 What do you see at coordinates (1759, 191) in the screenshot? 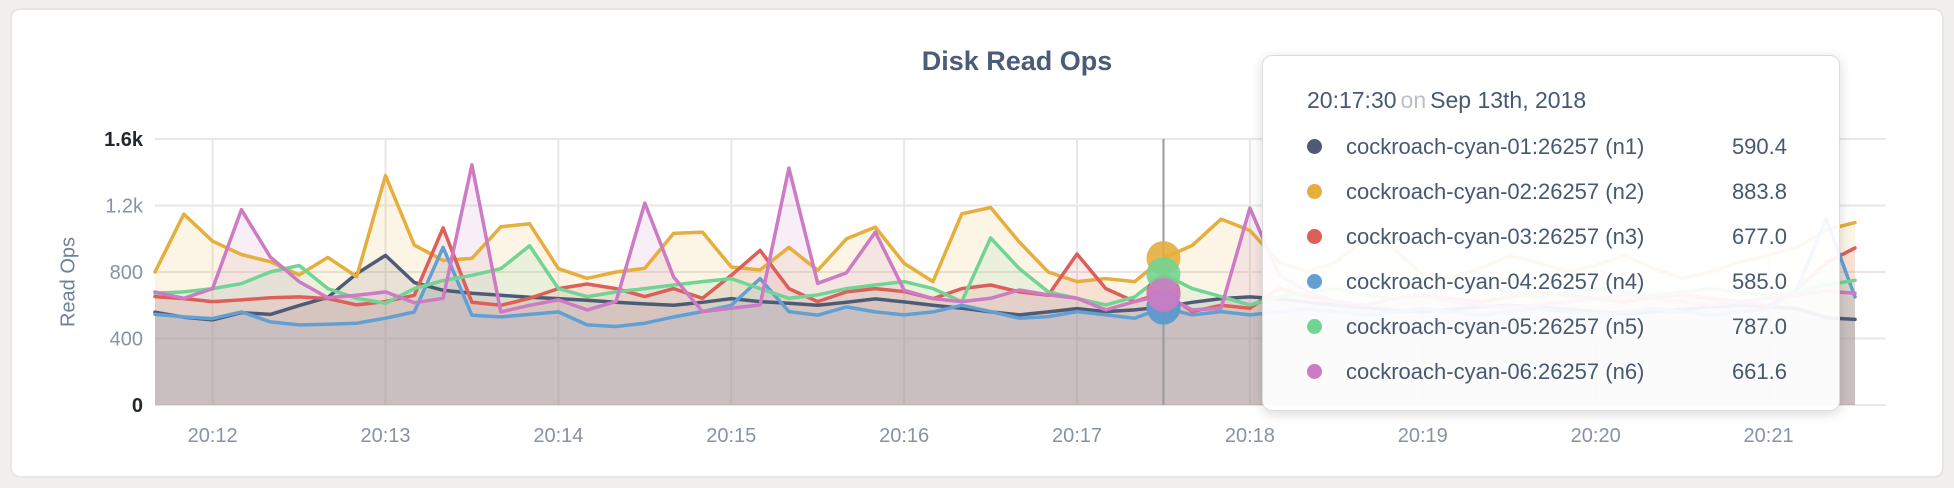
I see `series-value: 883.8` at bounding box center [1759, 191].